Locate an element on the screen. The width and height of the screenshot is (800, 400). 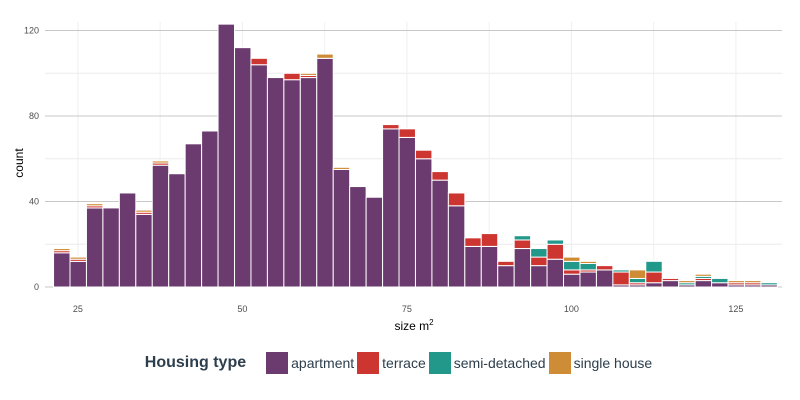
y-axis-title: count is located at coordinates (19, 163).